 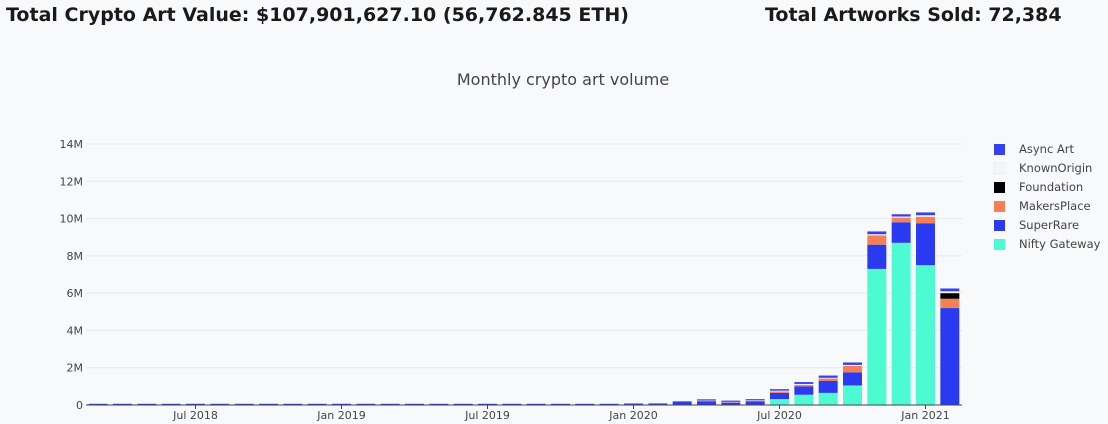 I want to click on x-tick-label: Jan 2021, so click(x=924, y=415).